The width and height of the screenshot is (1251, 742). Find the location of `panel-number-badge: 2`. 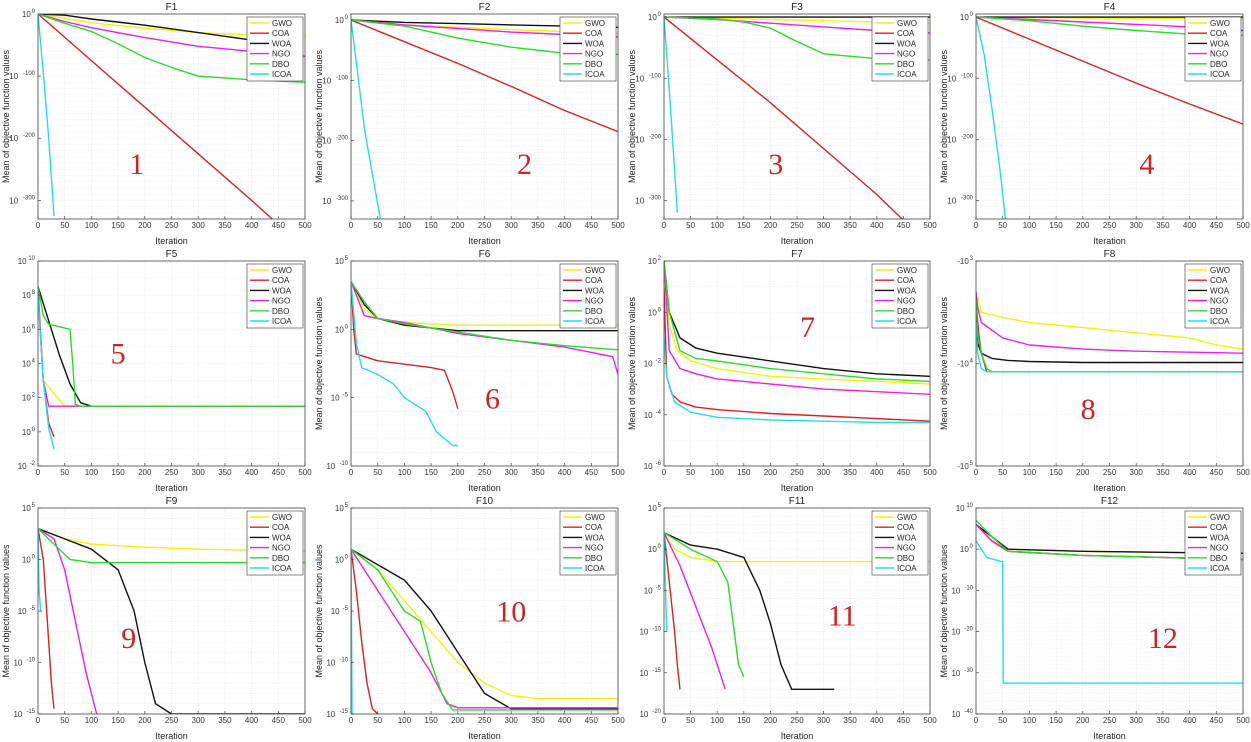

panel-number-badge: 2 is located at coordinates (524, 164).